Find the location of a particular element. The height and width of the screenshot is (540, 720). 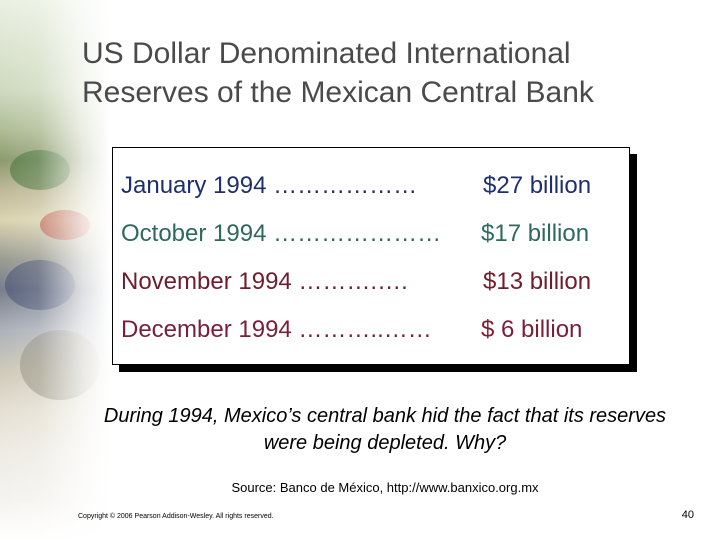

reserve-row-december: December 1994 ………..…… $ 6 billion is located at coordinates (351, 330).